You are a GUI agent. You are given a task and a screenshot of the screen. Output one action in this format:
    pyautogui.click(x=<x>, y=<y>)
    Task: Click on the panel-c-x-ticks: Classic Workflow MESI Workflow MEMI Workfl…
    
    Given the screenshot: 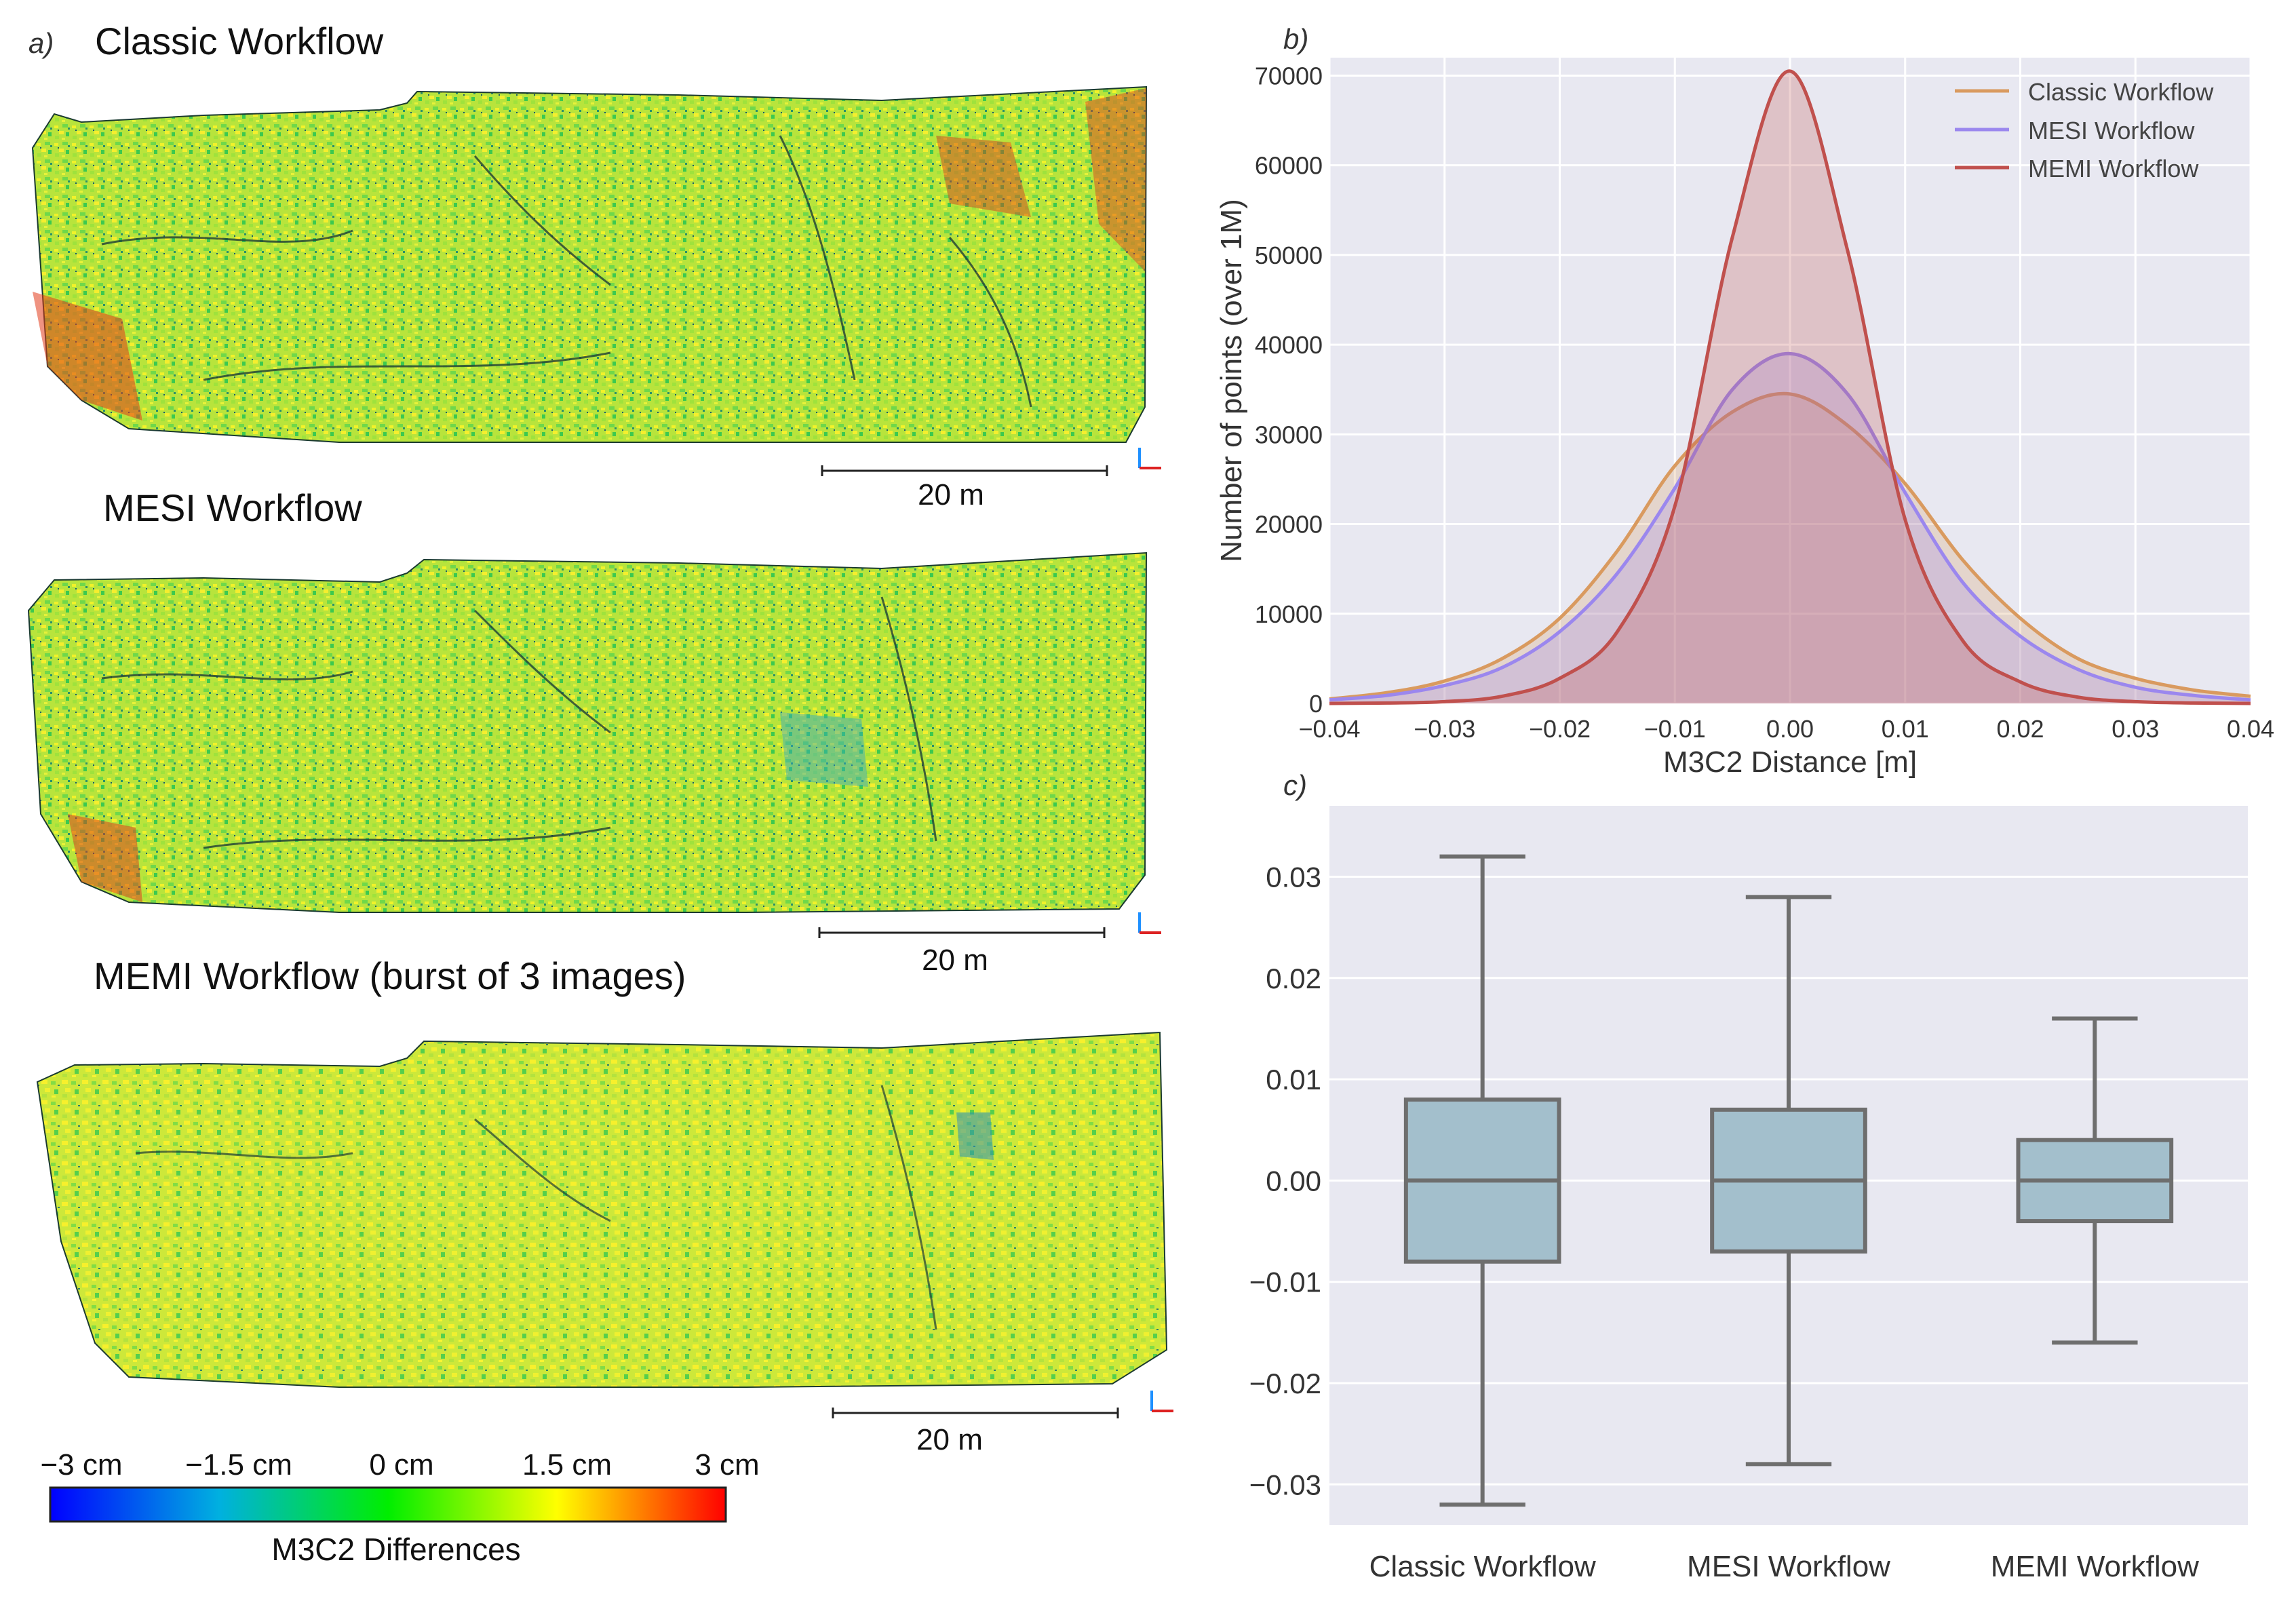 What is the action you would take?
    pyautogui.click(x=1784, y=1566)
    